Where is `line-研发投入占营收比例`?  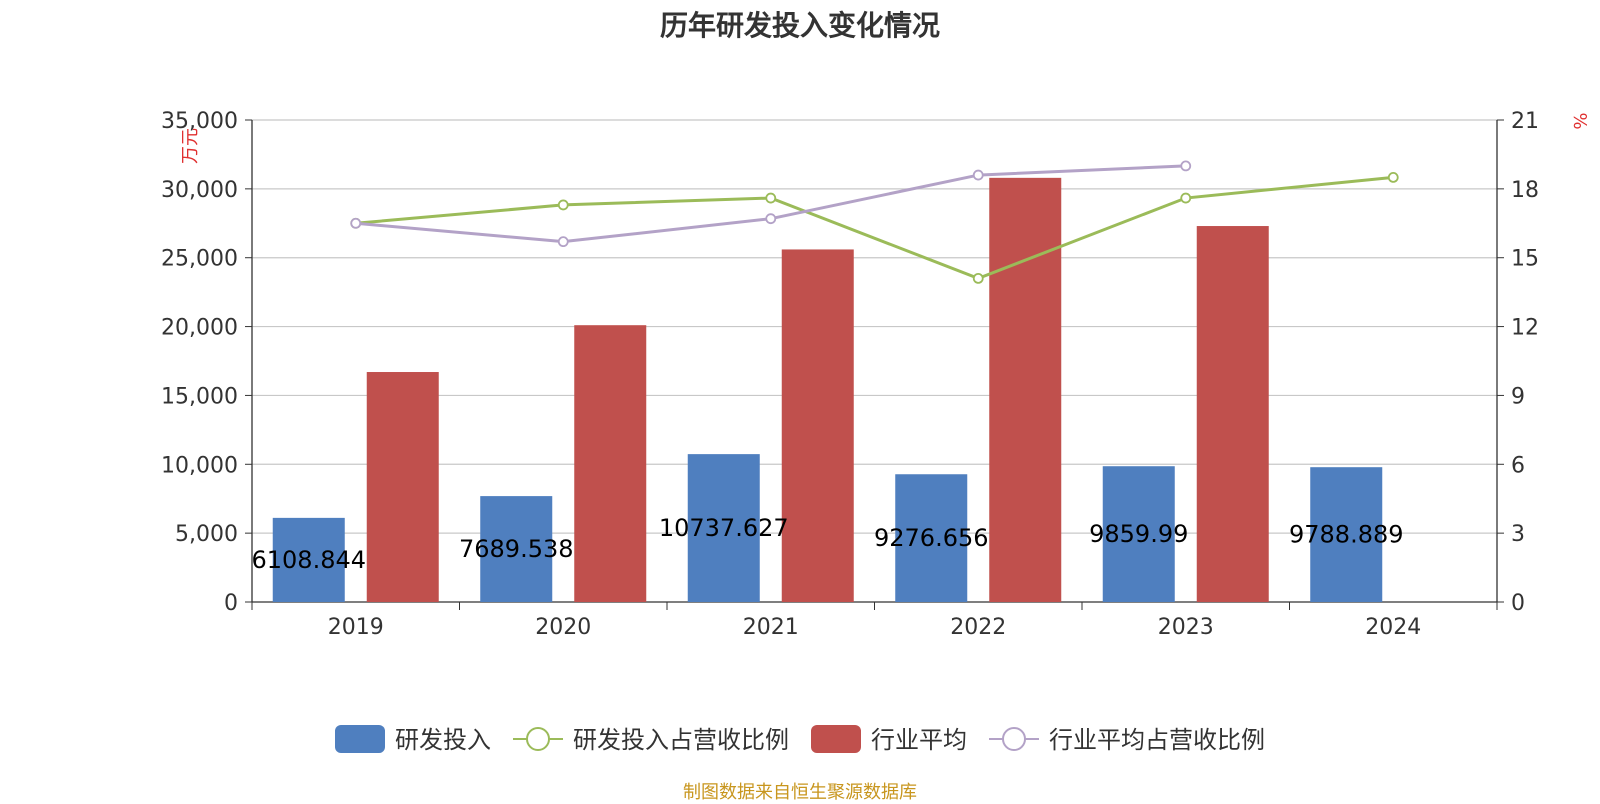 line-研发投入占营收比例 is located at coordinates (874, 227).